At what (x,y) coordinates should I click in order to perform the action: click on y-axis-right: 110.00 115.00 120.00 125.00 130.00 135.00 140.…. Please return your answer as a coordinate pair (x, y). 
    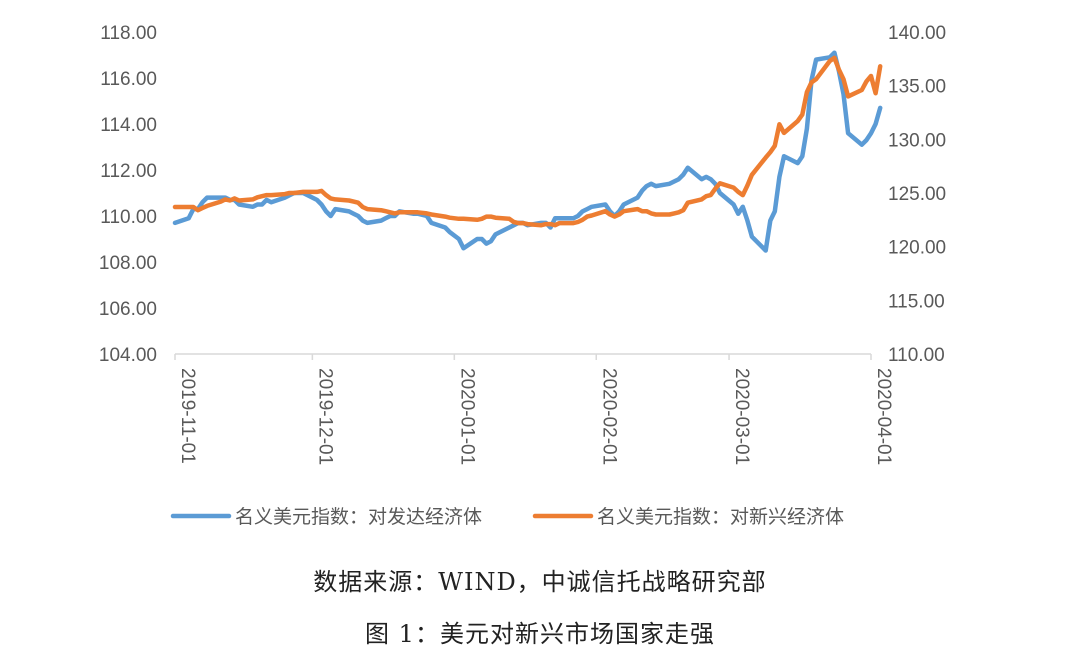
    Looking at the image, I should click on (917, 194).